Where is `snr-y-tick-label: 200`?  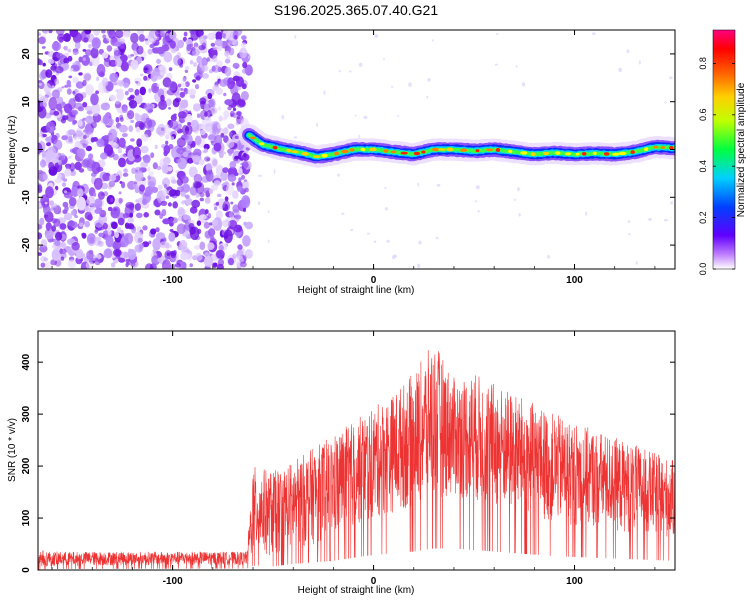
snr-y-tick-label: 200 is located at coordinates (26, 465).